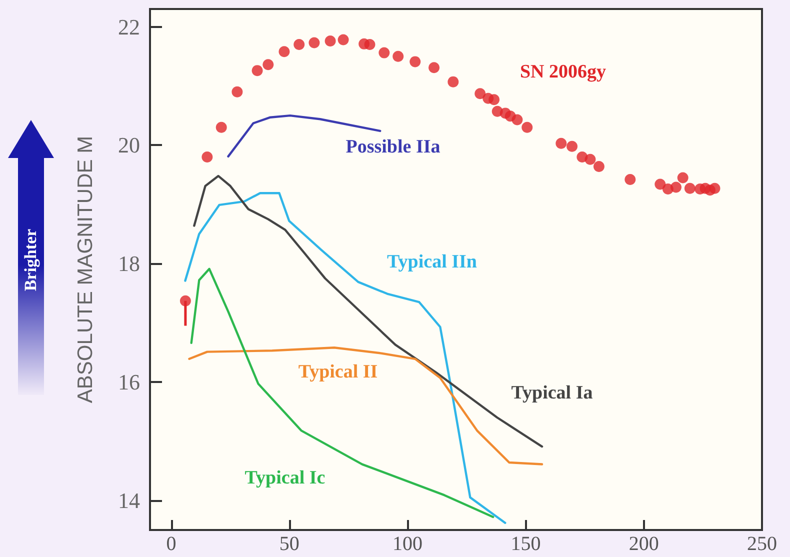 This screenshot has width=790, height=557. What do you see at coordinates (563, 72) in the screenshot?
I see `series-label: SN 2006gy` at bounding box center [563, 72].